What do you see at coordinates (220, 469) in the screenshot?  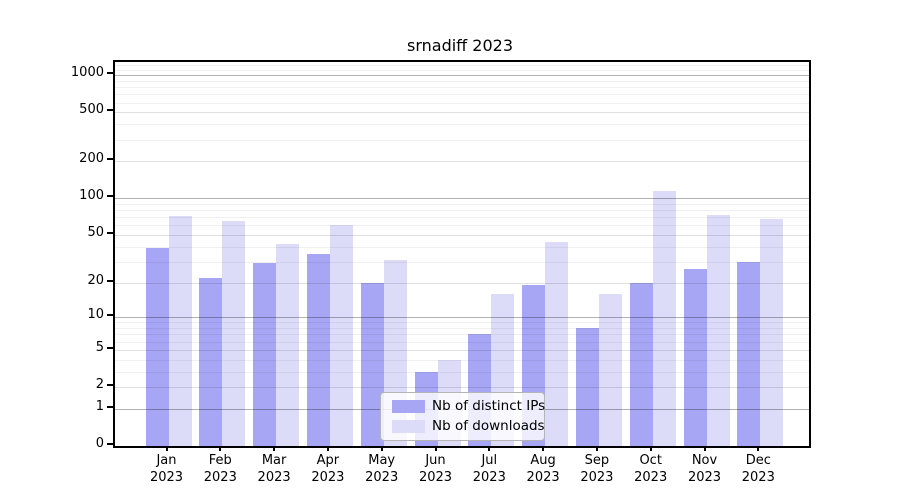 I see `x-tick-label-feb: Feb 2023` at bounding box center [220, 469].